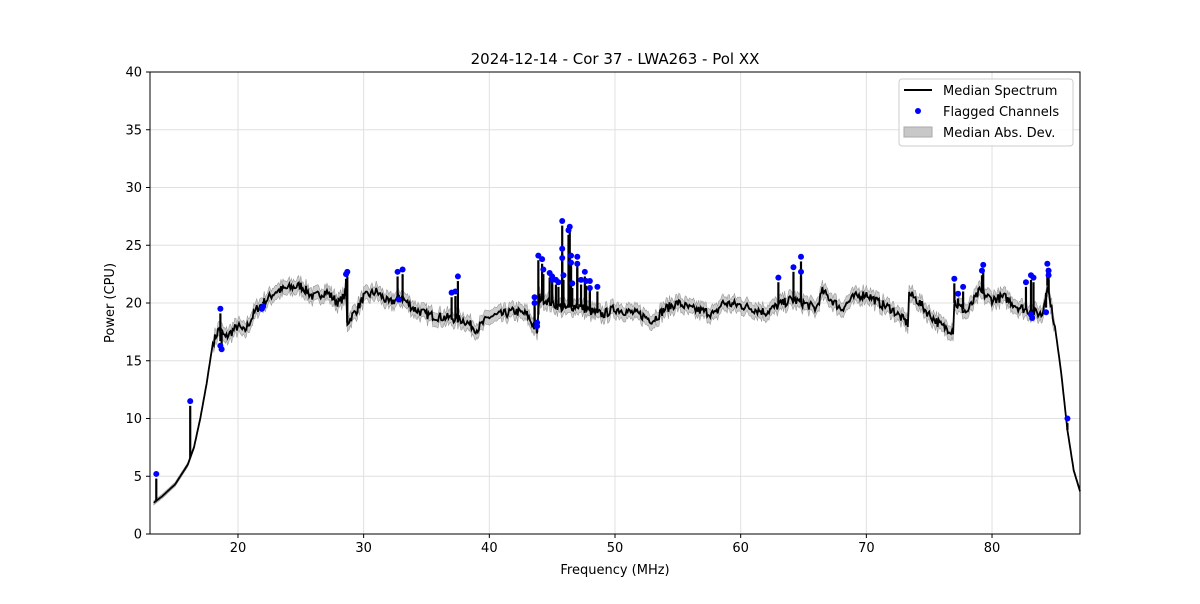 This screenshot has height=604, width=1200. What do you see at coordinates (133, 246) in the screenshot?
I see `y-tick-label: 25` at bounding box center [133, 246].